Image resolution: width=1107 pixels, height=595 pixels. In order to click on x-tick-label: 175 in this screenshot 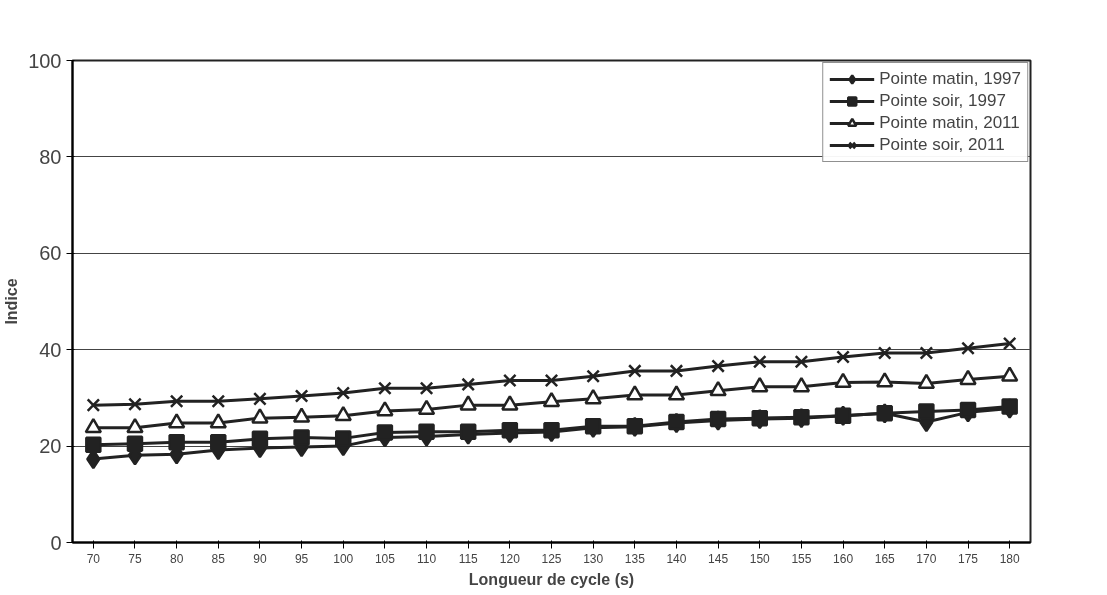, I will do `click(968, 558)`.